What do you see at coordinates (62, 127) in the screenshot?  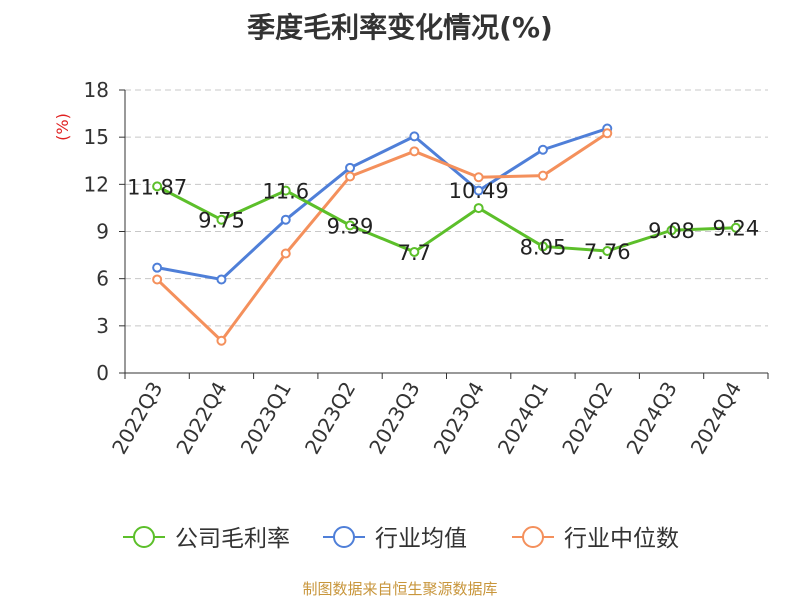 I see `y-axis-label: (%)` at bounding box center [62, 127].